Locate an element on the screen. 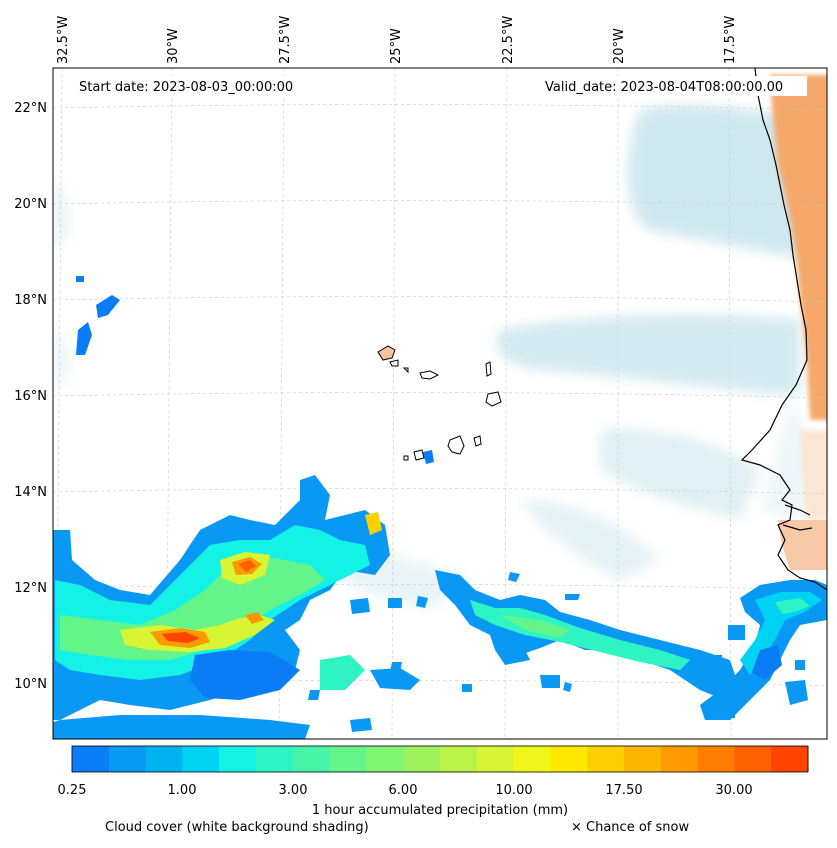 Image resolution: width=837 pixels, height=848 pixels. lon-tick-label: 20°W is located at coordinates (619, 46).